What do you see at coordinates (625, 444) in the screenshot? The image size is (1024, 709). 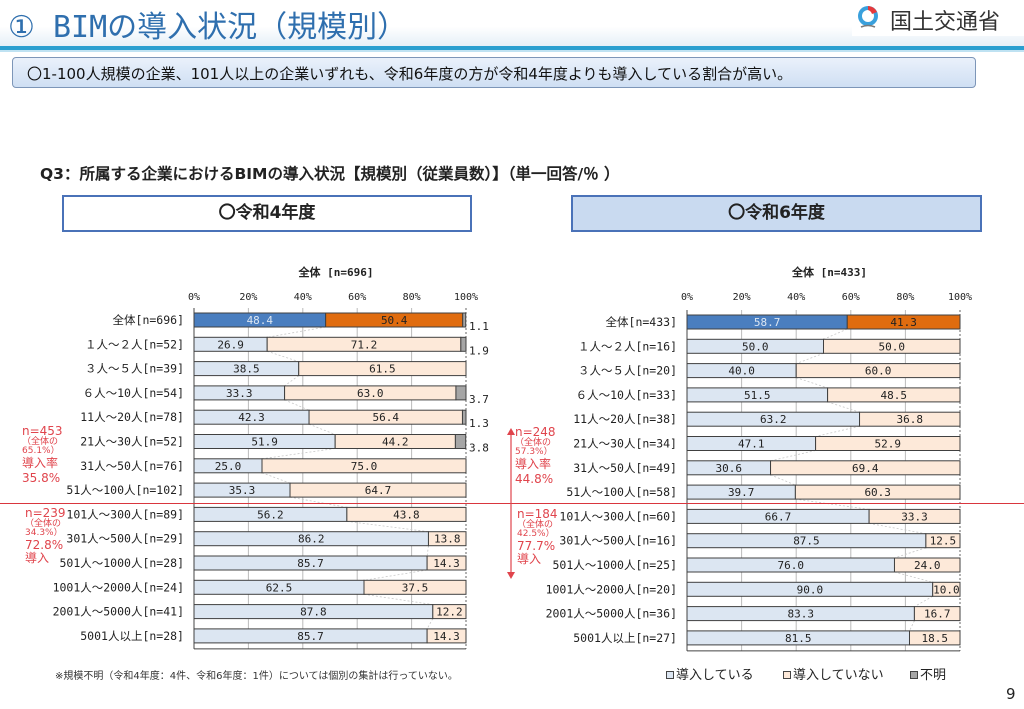 I see `category-label: 21人～30人[n=34]` at bounding box center [625, 444].